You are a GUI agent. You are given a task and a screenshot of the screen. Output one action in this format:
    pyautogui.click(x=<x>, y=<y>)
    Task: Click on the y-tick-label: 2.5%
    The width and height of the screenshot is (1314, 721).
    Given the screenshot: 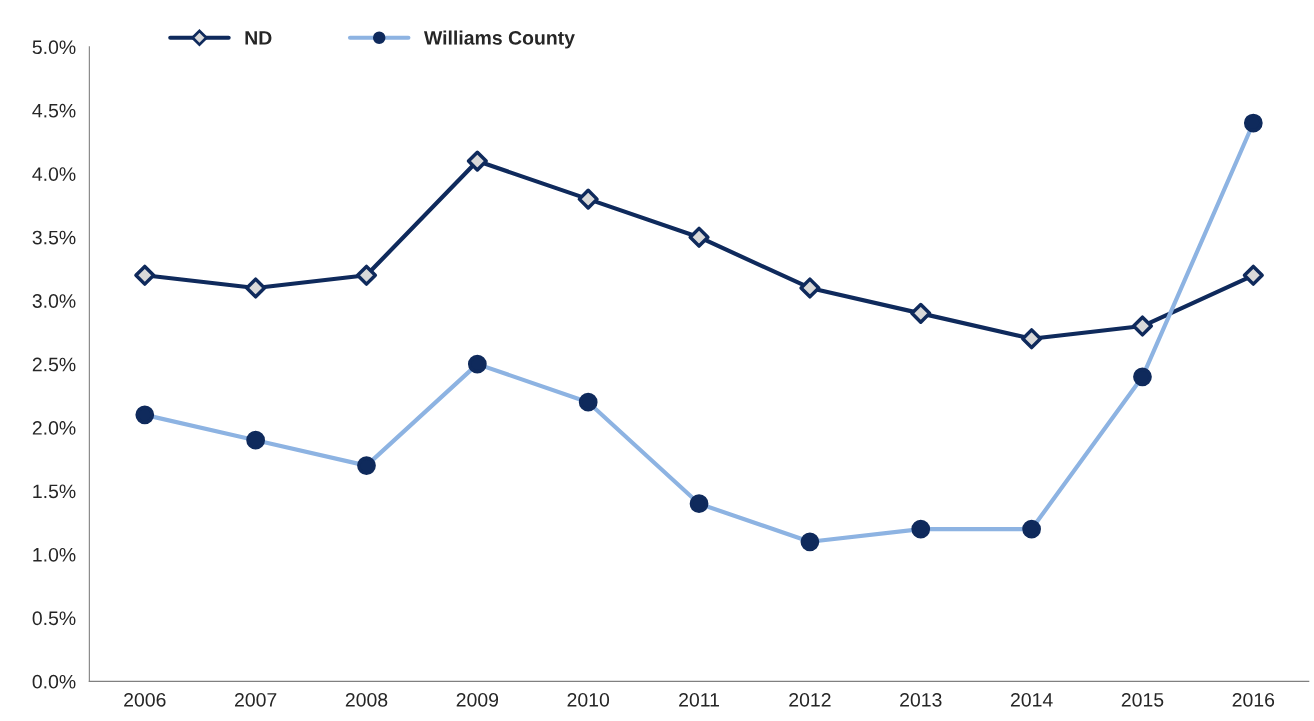 What is the action you would take?
    pyautogui.click(x=54, y=364)
    